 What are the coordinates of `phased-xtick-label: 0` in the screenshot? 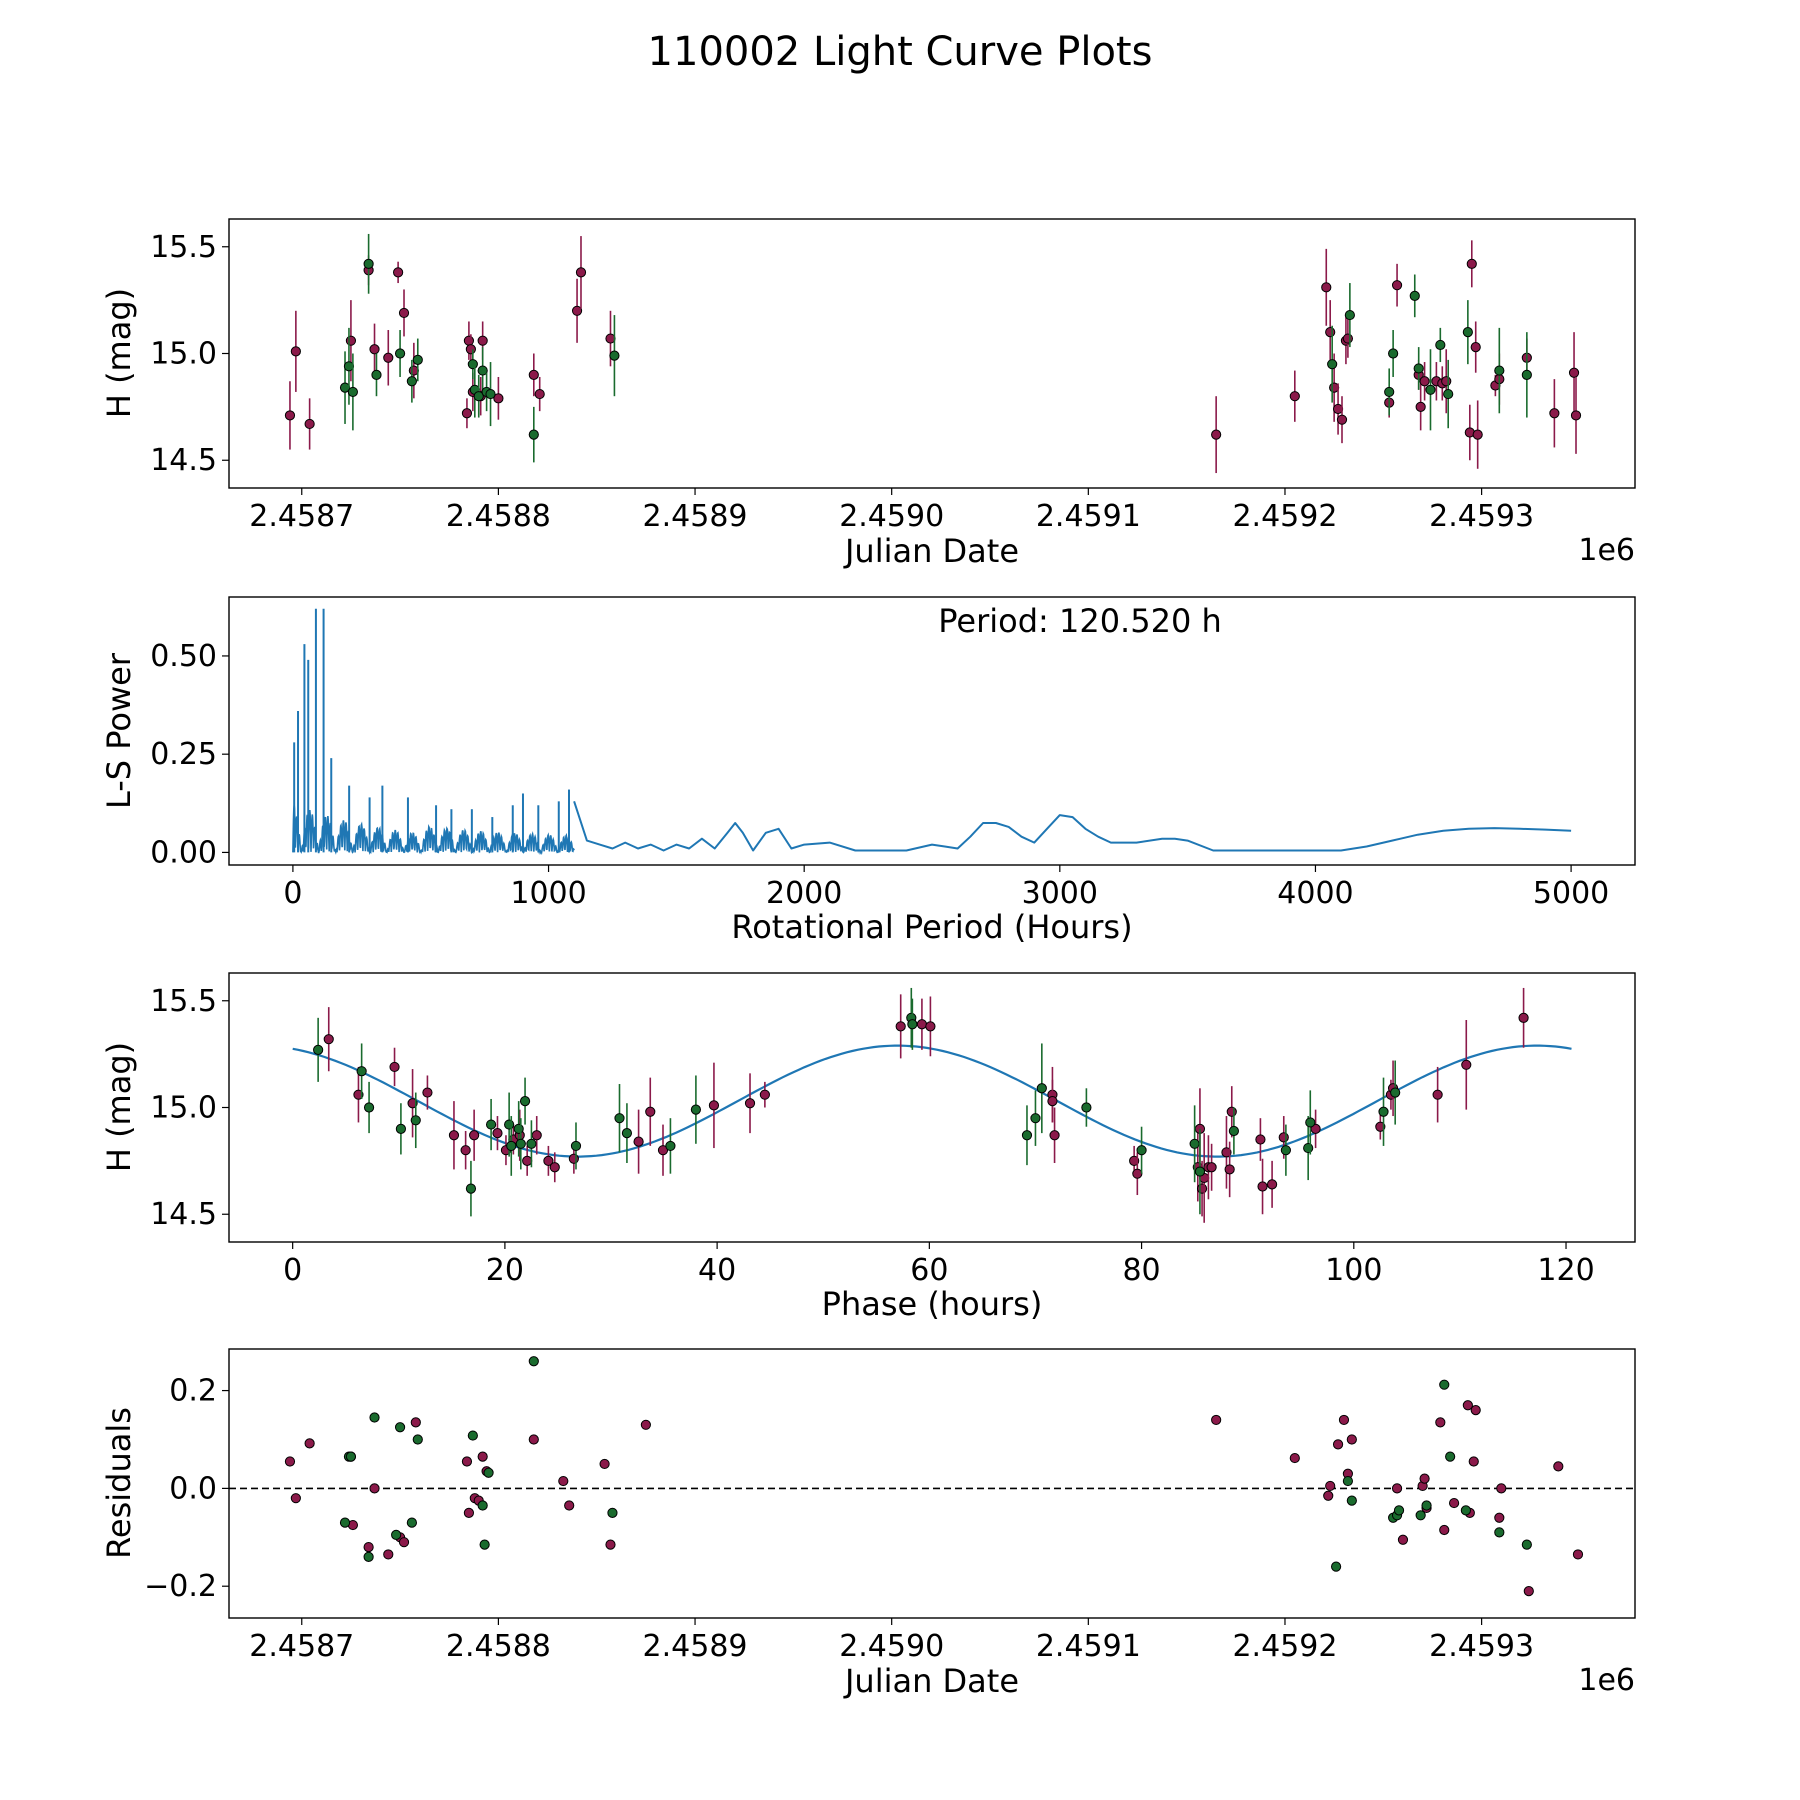 It's located at (292, 1270).